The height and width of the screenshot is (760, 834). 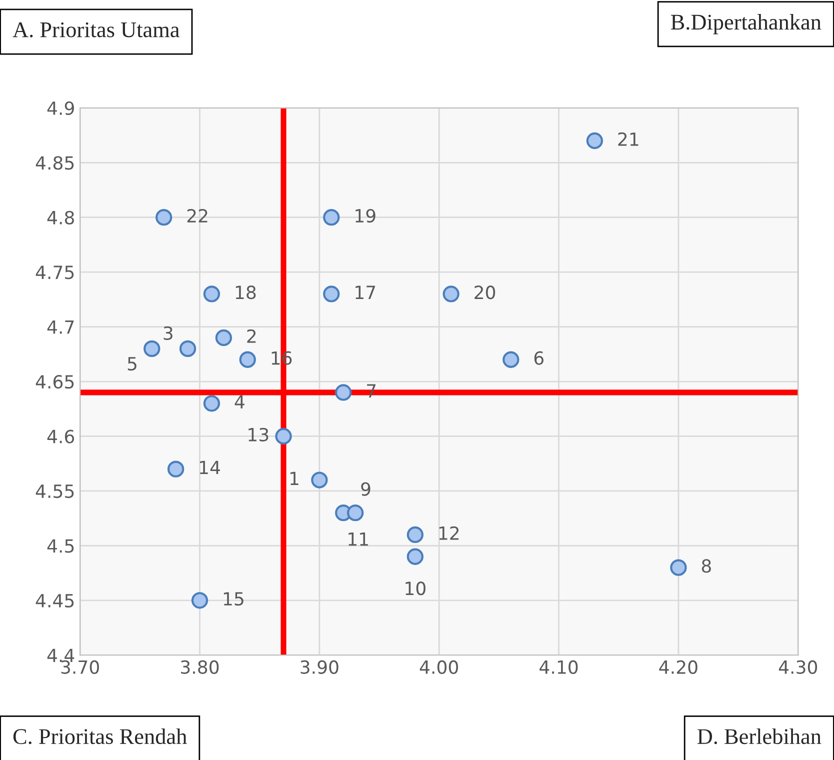 What do you see at coordinates (439, 667) in the screenshot?
I see `x-tick-label: 4.00` at bounding box center [439, 667].